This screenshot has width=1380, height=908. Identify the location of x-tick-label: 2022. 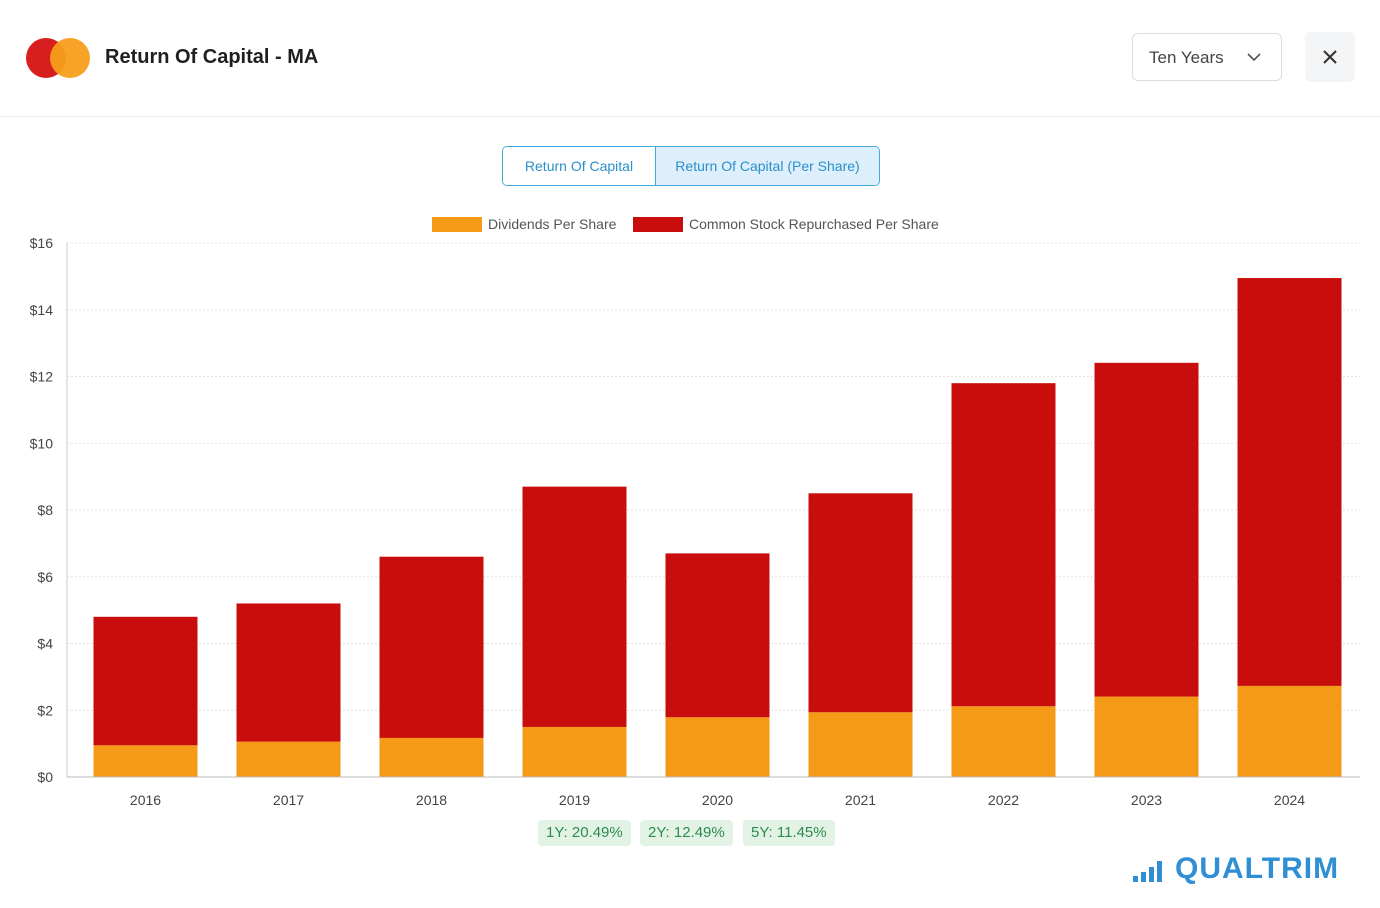
(1003, 800).